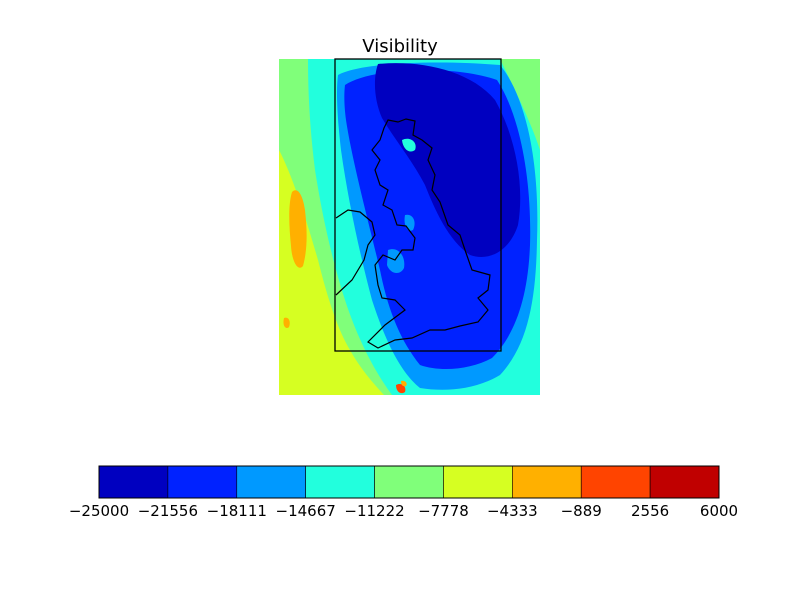 This screenshot has height=600, width=800. Describe the element at coordinates (443, 511) in the screenshot. I see `colorbar-tick-label: −7778` at that location.